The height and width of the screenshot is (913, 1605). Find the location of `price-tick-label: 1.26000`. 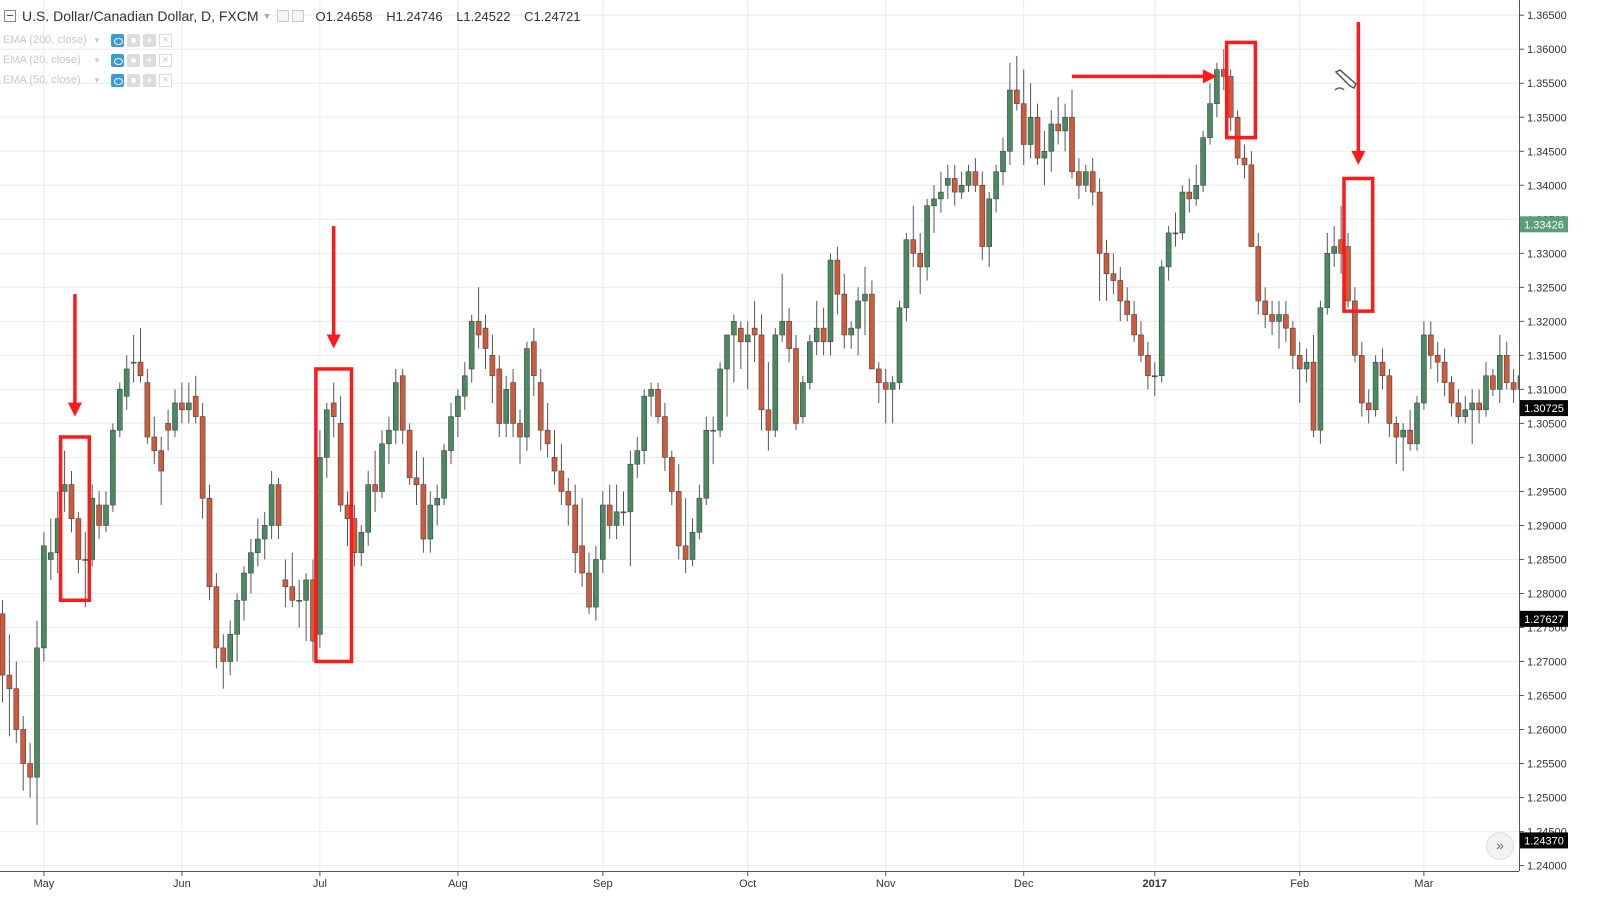

price-tick-label: 1.26000 is located at coordinates (1547, 731).